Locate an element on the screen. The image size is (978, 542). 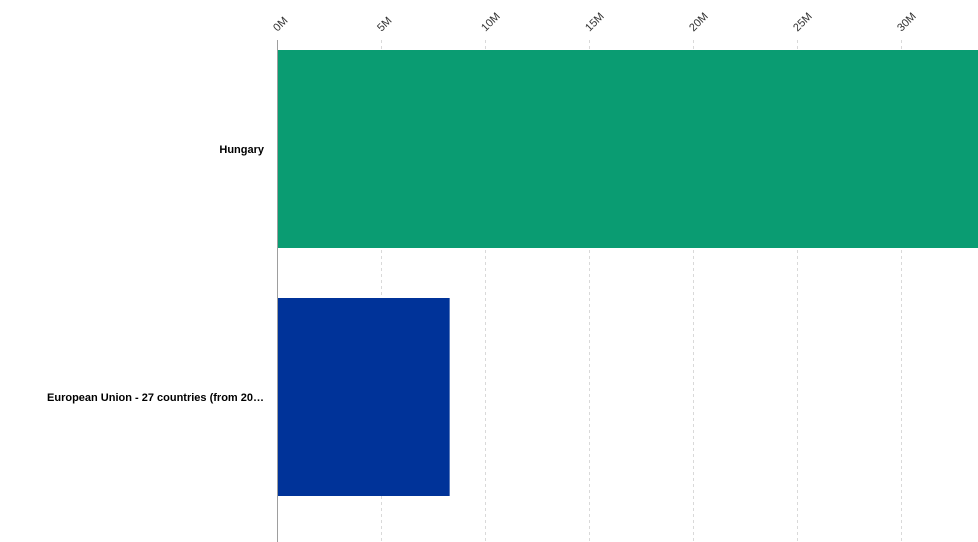
x-tick-label: 0M is located at coordinates (280, 24).